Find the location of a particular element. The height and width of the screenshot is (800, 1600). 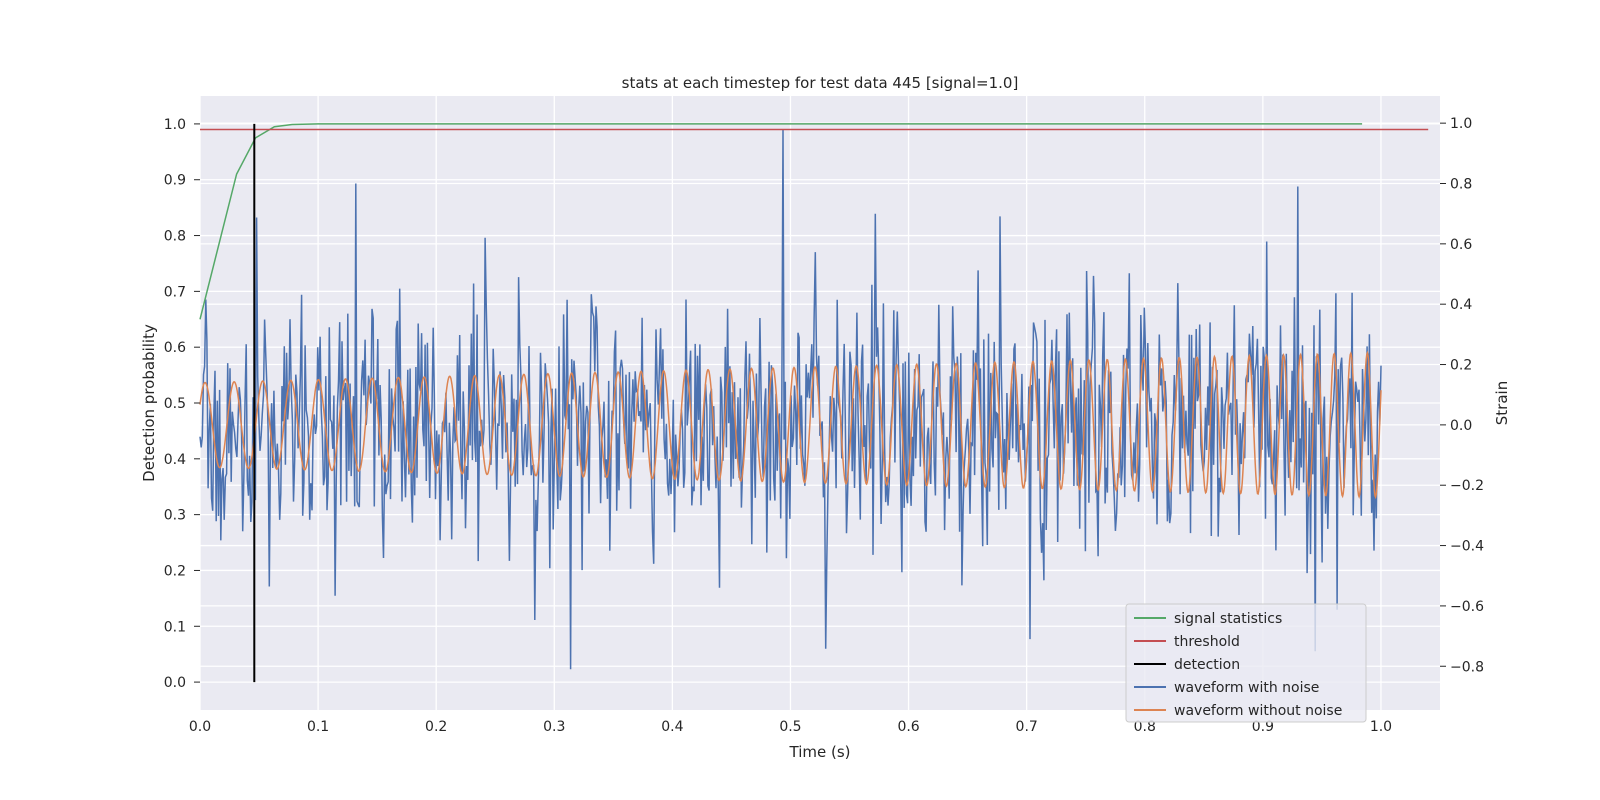

y2-tick-label: −0.8 is located at coordinates (1467, 667).